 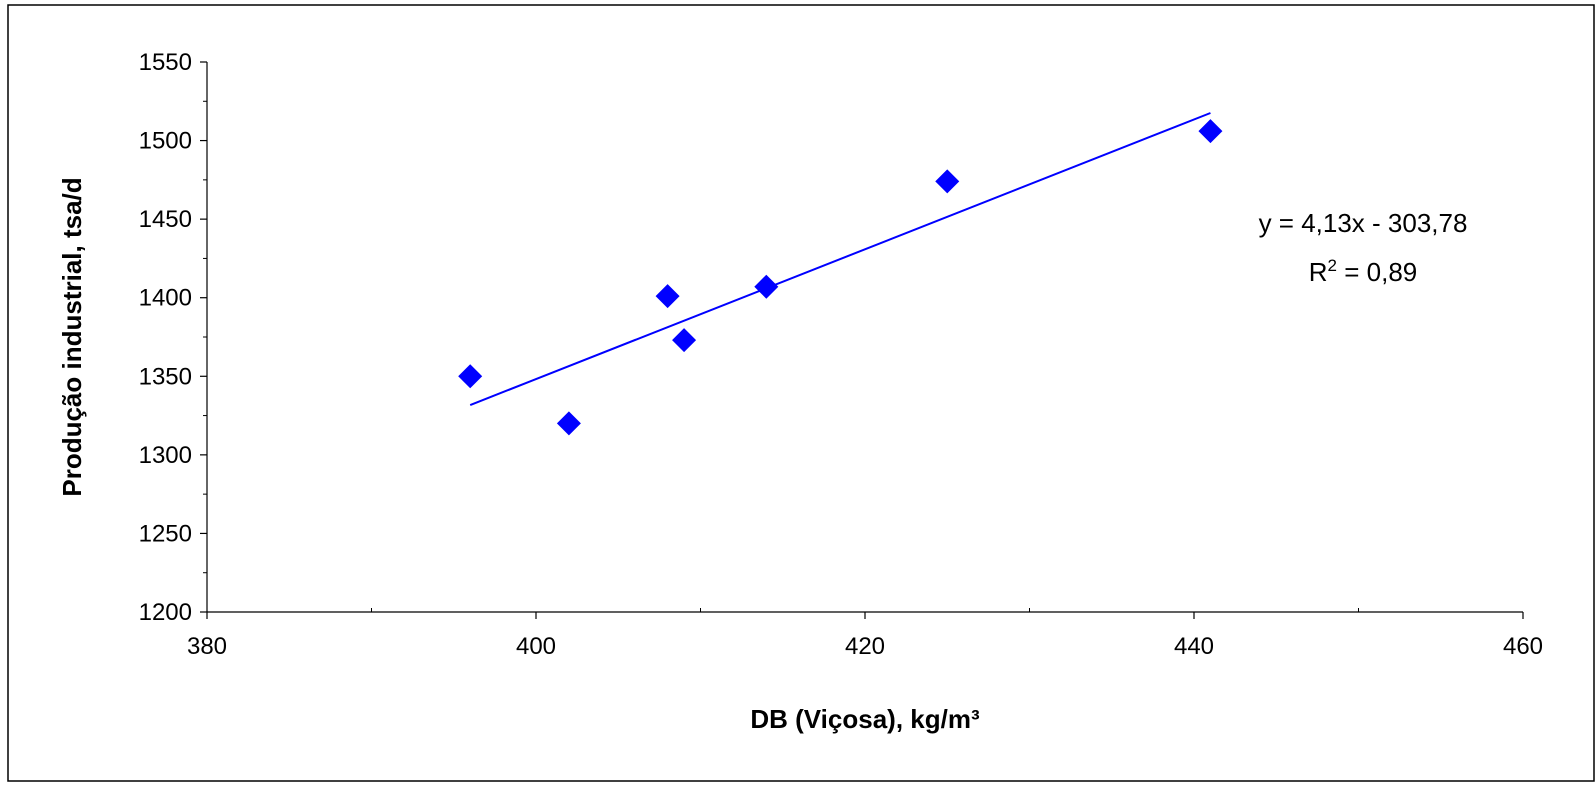 What do you see at coordinates (173, 337) in the screenshot?
I see `y-axis-ticks: 1200 1250 1300 1350 1400 1450 1500 1550` at bounding box center [173, 337].